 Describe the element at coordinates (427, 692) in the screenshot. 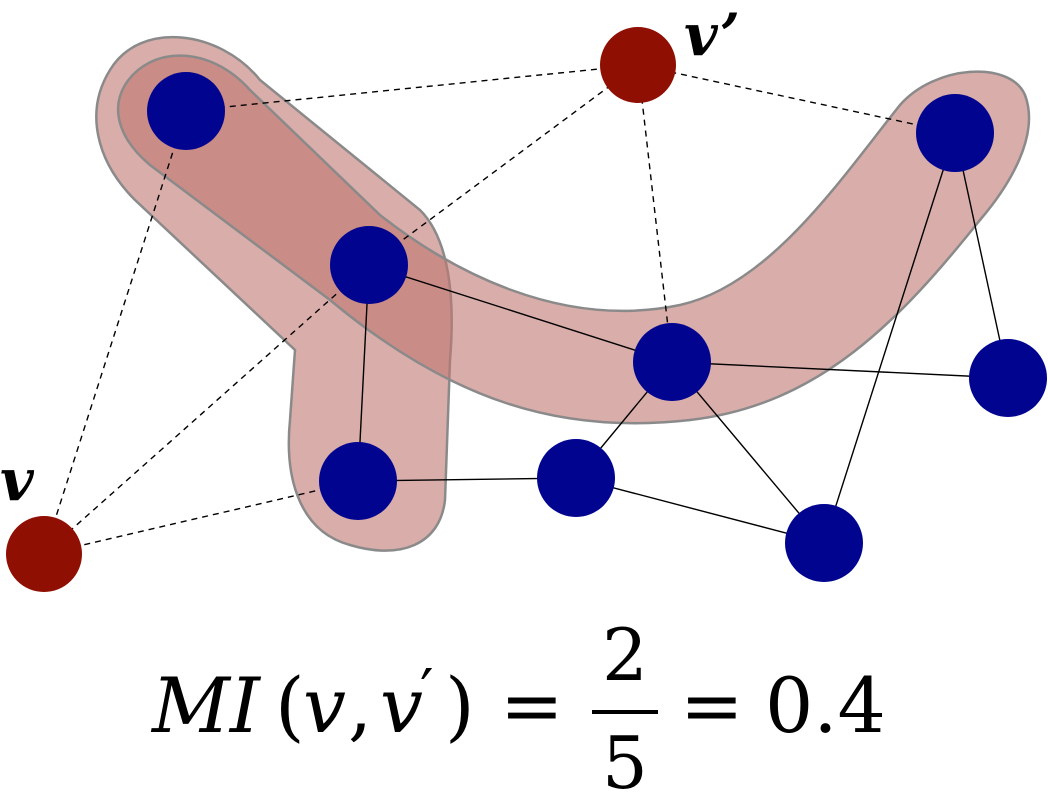

I see `formula-prime: ′` at that location.